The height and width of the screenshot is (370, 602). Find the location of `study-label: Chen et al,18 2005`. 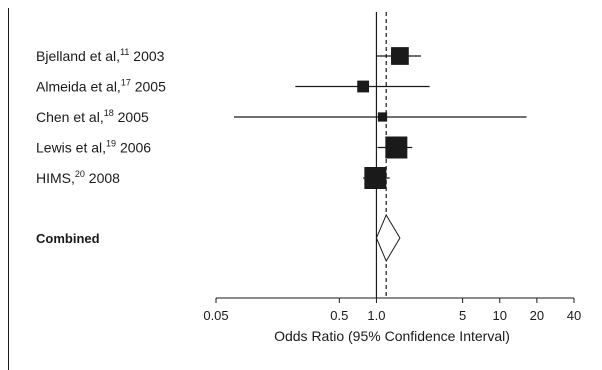

study-label: Chen et al,18 2005 is located at coordinates (92, 116).